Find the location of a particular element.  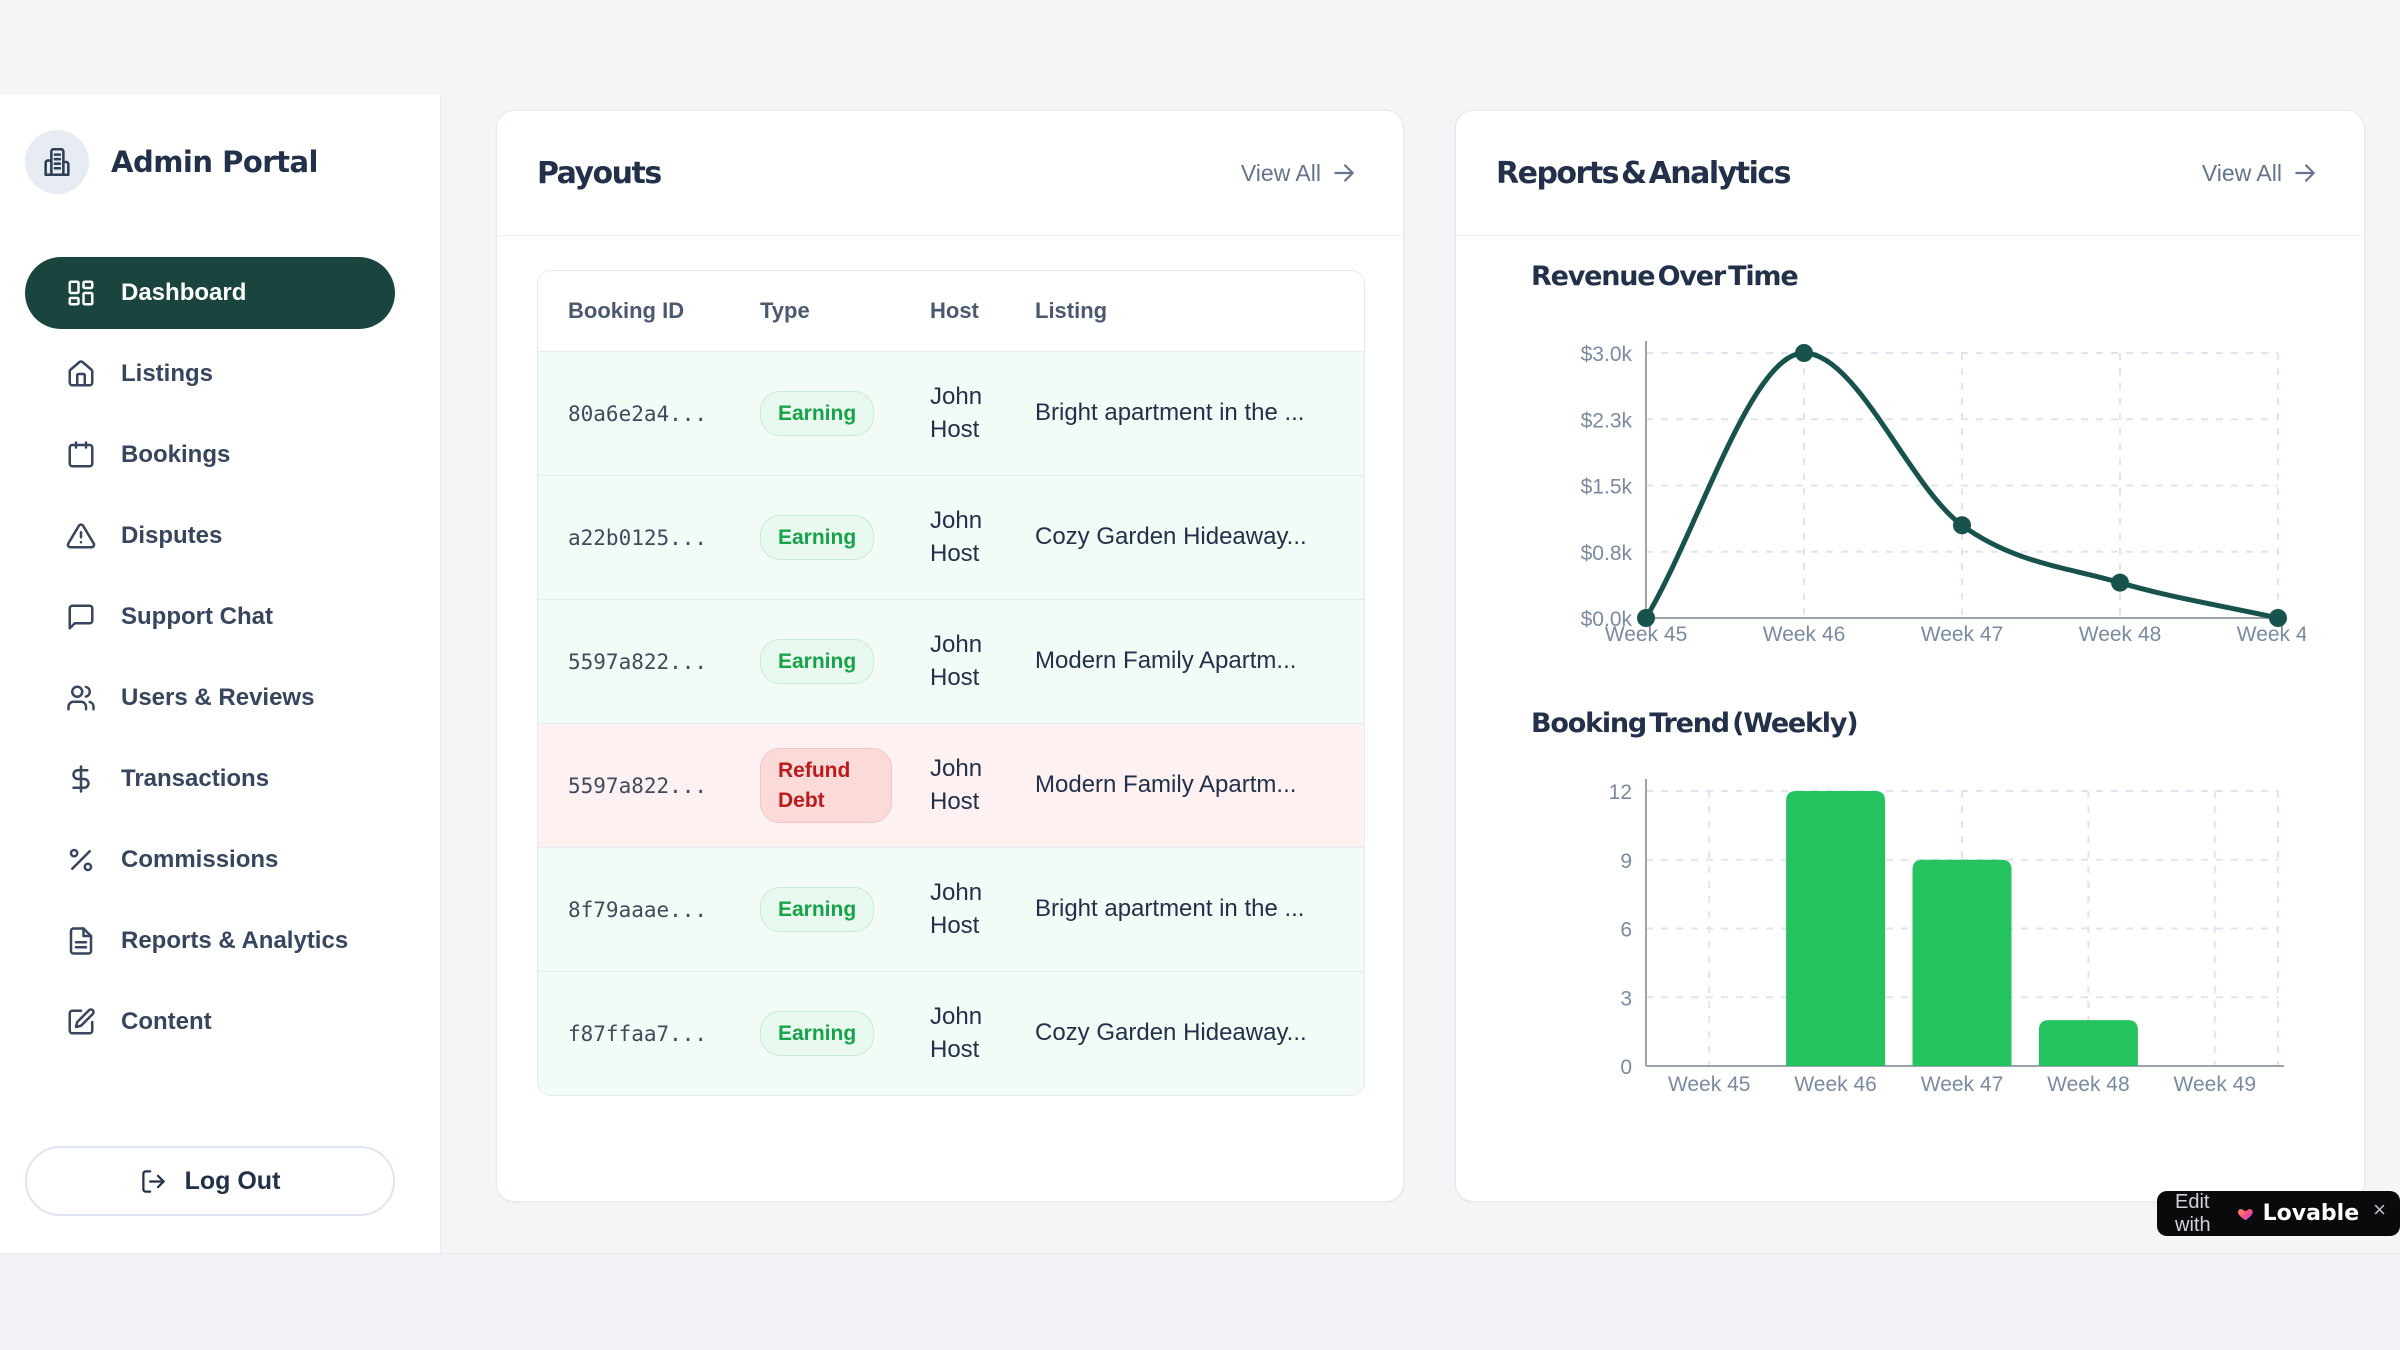

dashboard-icon is located at coordinates (81, 293).